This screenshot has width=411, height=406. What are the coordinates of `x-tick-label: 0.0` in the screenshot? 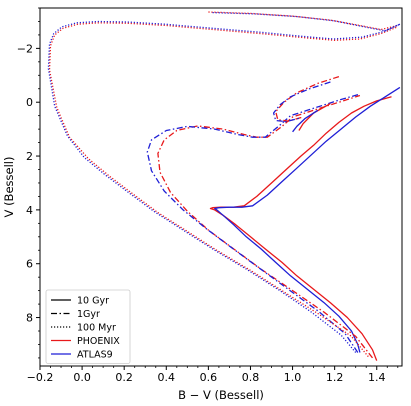 It's located at (82, 377).